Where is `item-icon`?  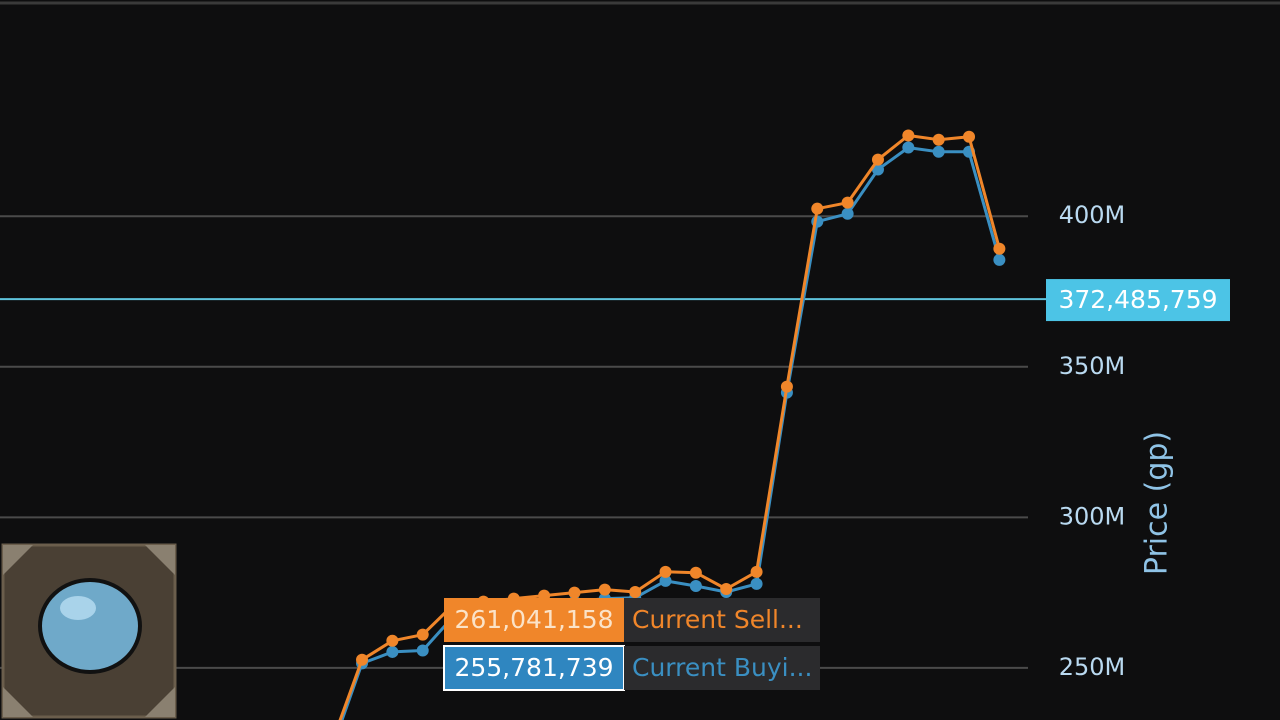 item-icon is located at coordinates (89, 631).